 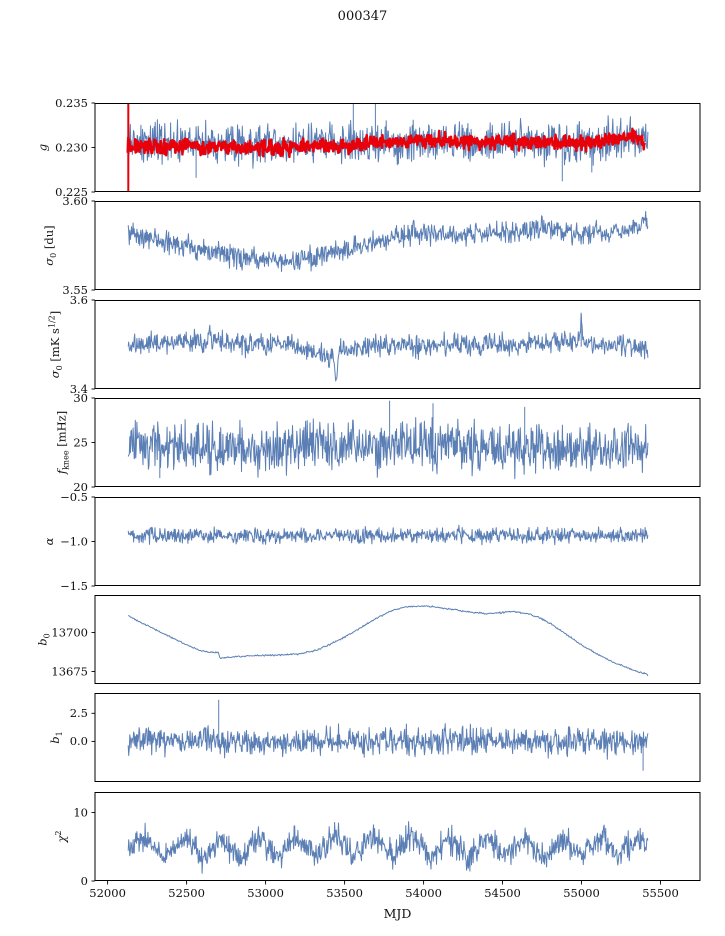 I want to click on svg-text: σ0 [mK s1/2], so click(x=56, y=345).